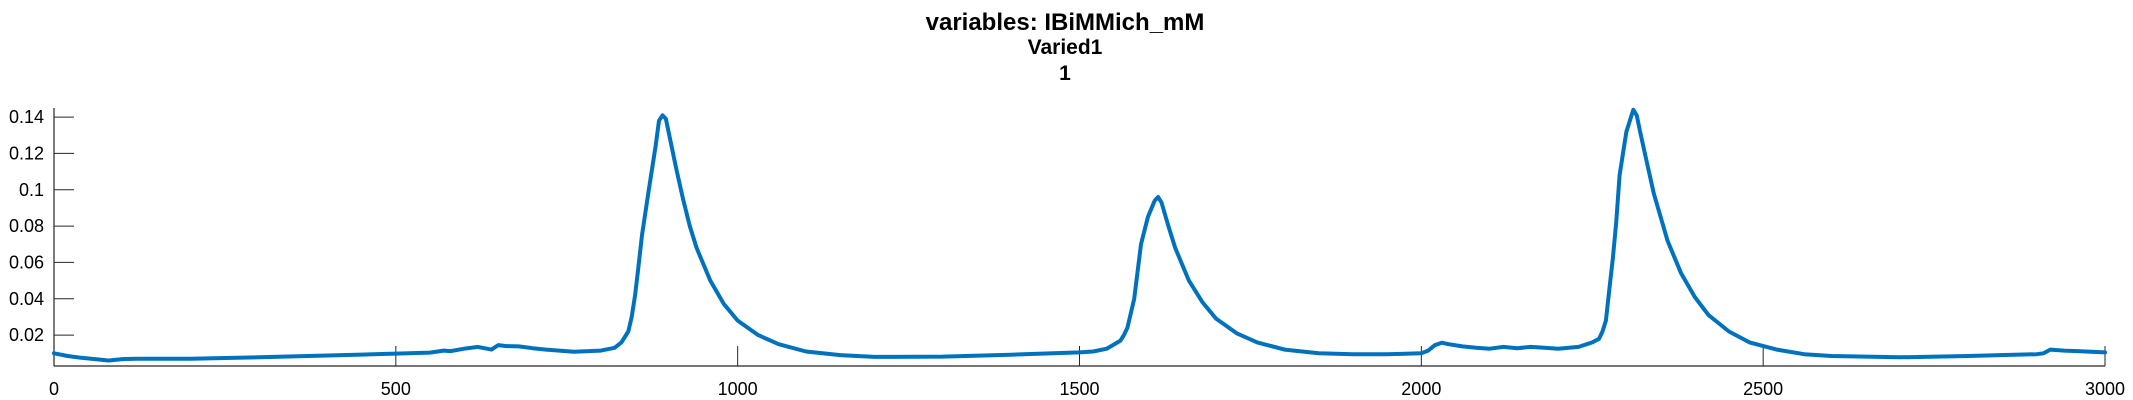 This screenshot has width=2133, height=400. What do you see at coordinates (26, 335) in the screenshot?
I see `y-tick-label: 0.02` at bounding box center [26, 335].